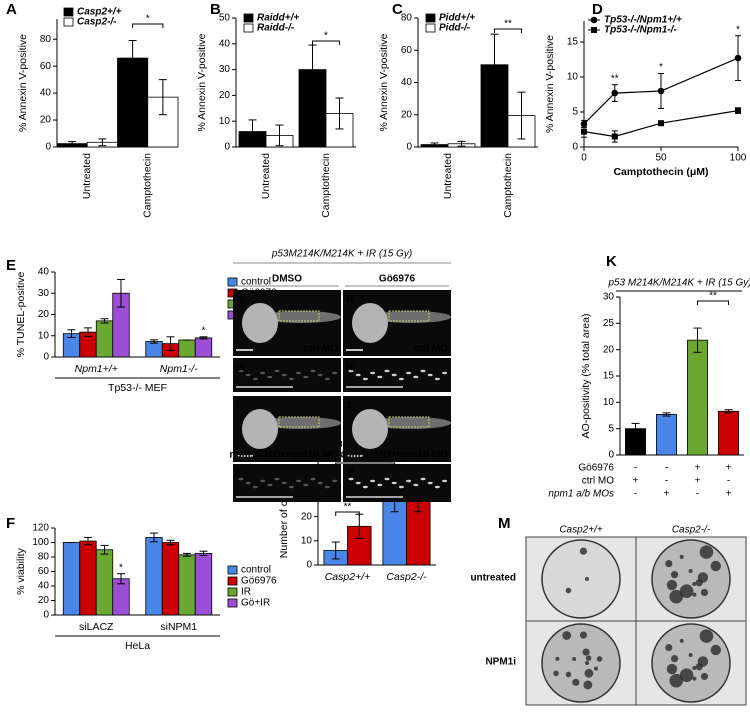  I want to click on panel-letter: G', so click(241, 368).